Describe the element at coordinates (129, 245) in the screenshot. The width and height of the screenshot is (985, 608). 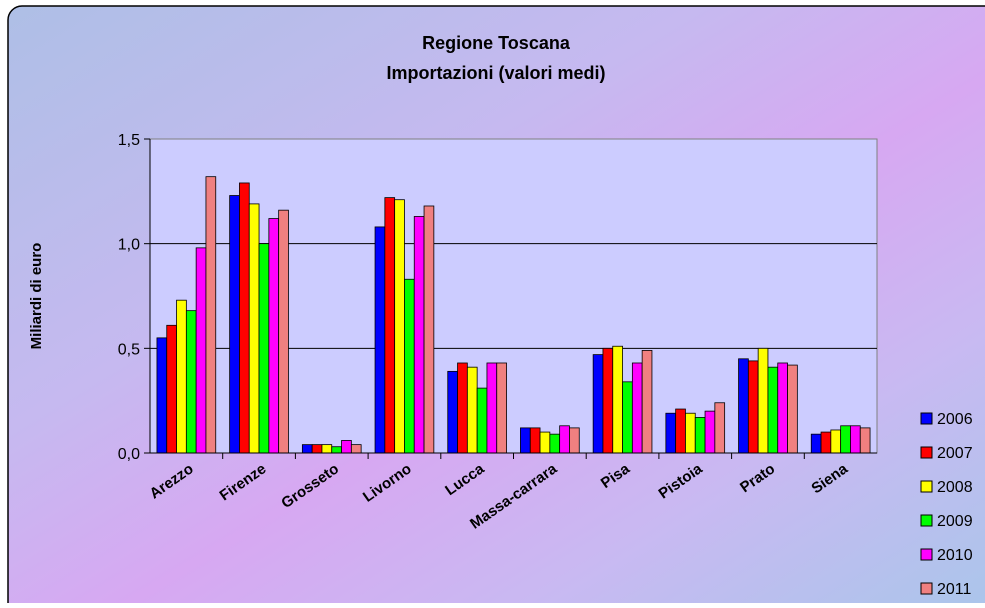
I see `y-tick-label: 1,0` at that location.